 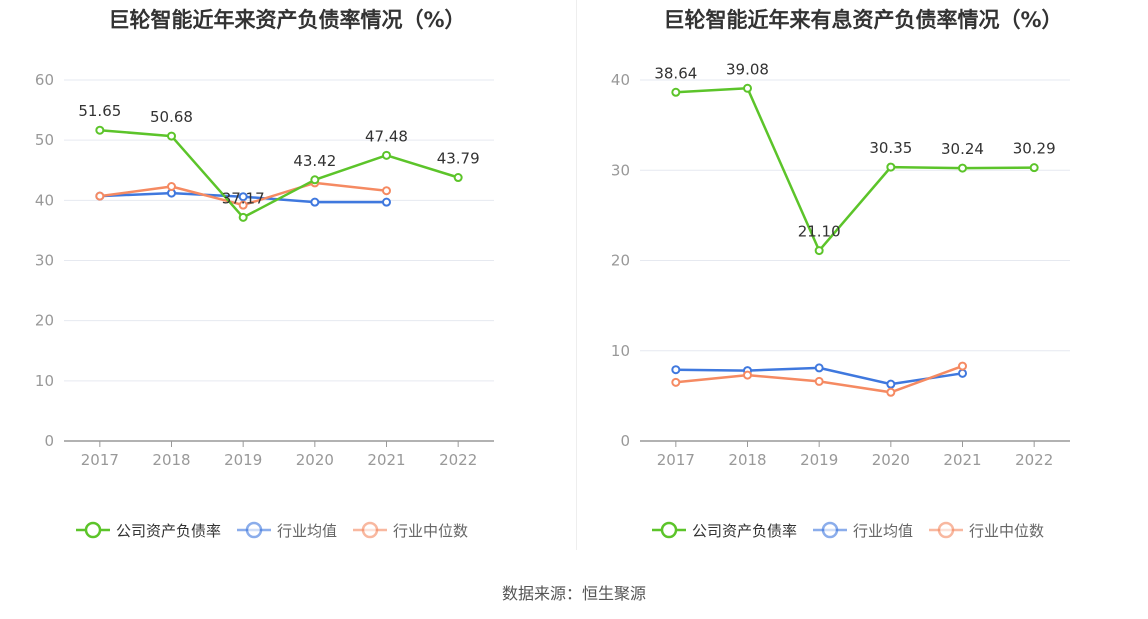 What do you see at coordinates (458, 159) in the screenshot?
I see `data-label: 43.79` at bounding box center [458, 159].